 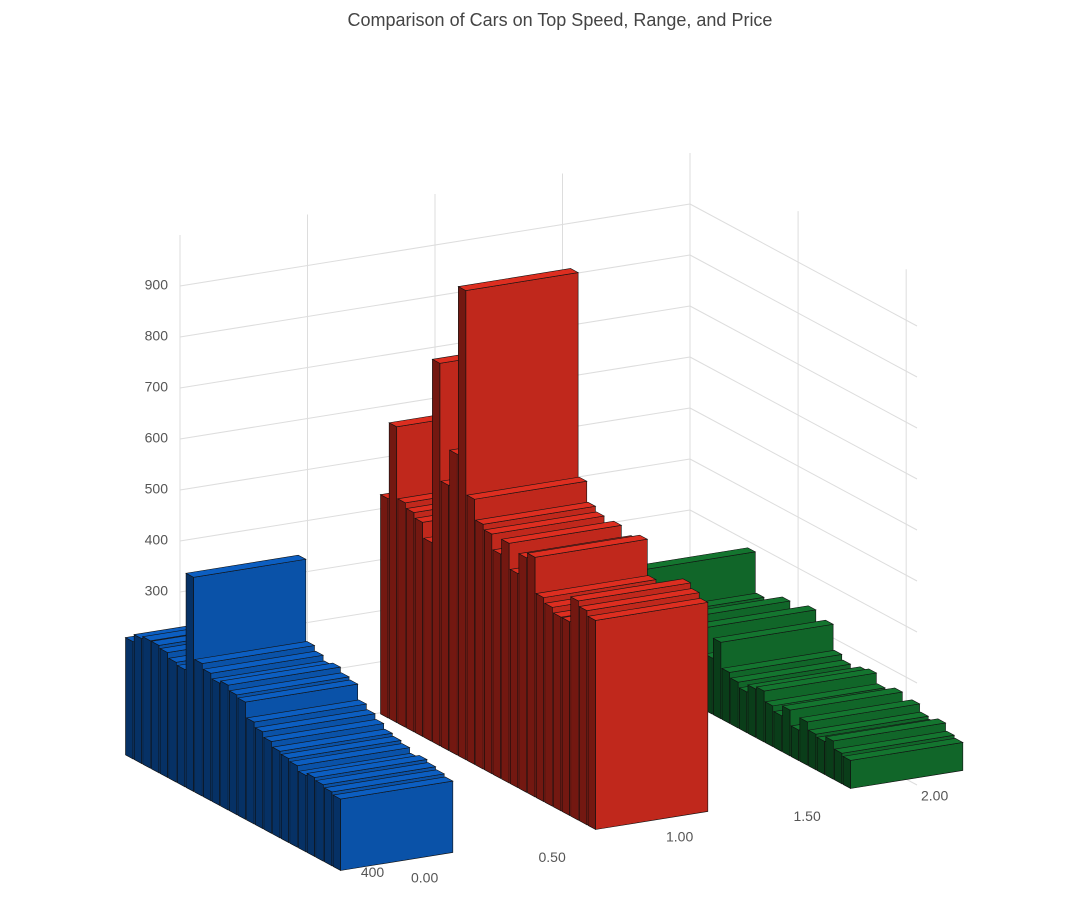 I want to click on y-tick-label: 2.00, so click(x=934, y=796).